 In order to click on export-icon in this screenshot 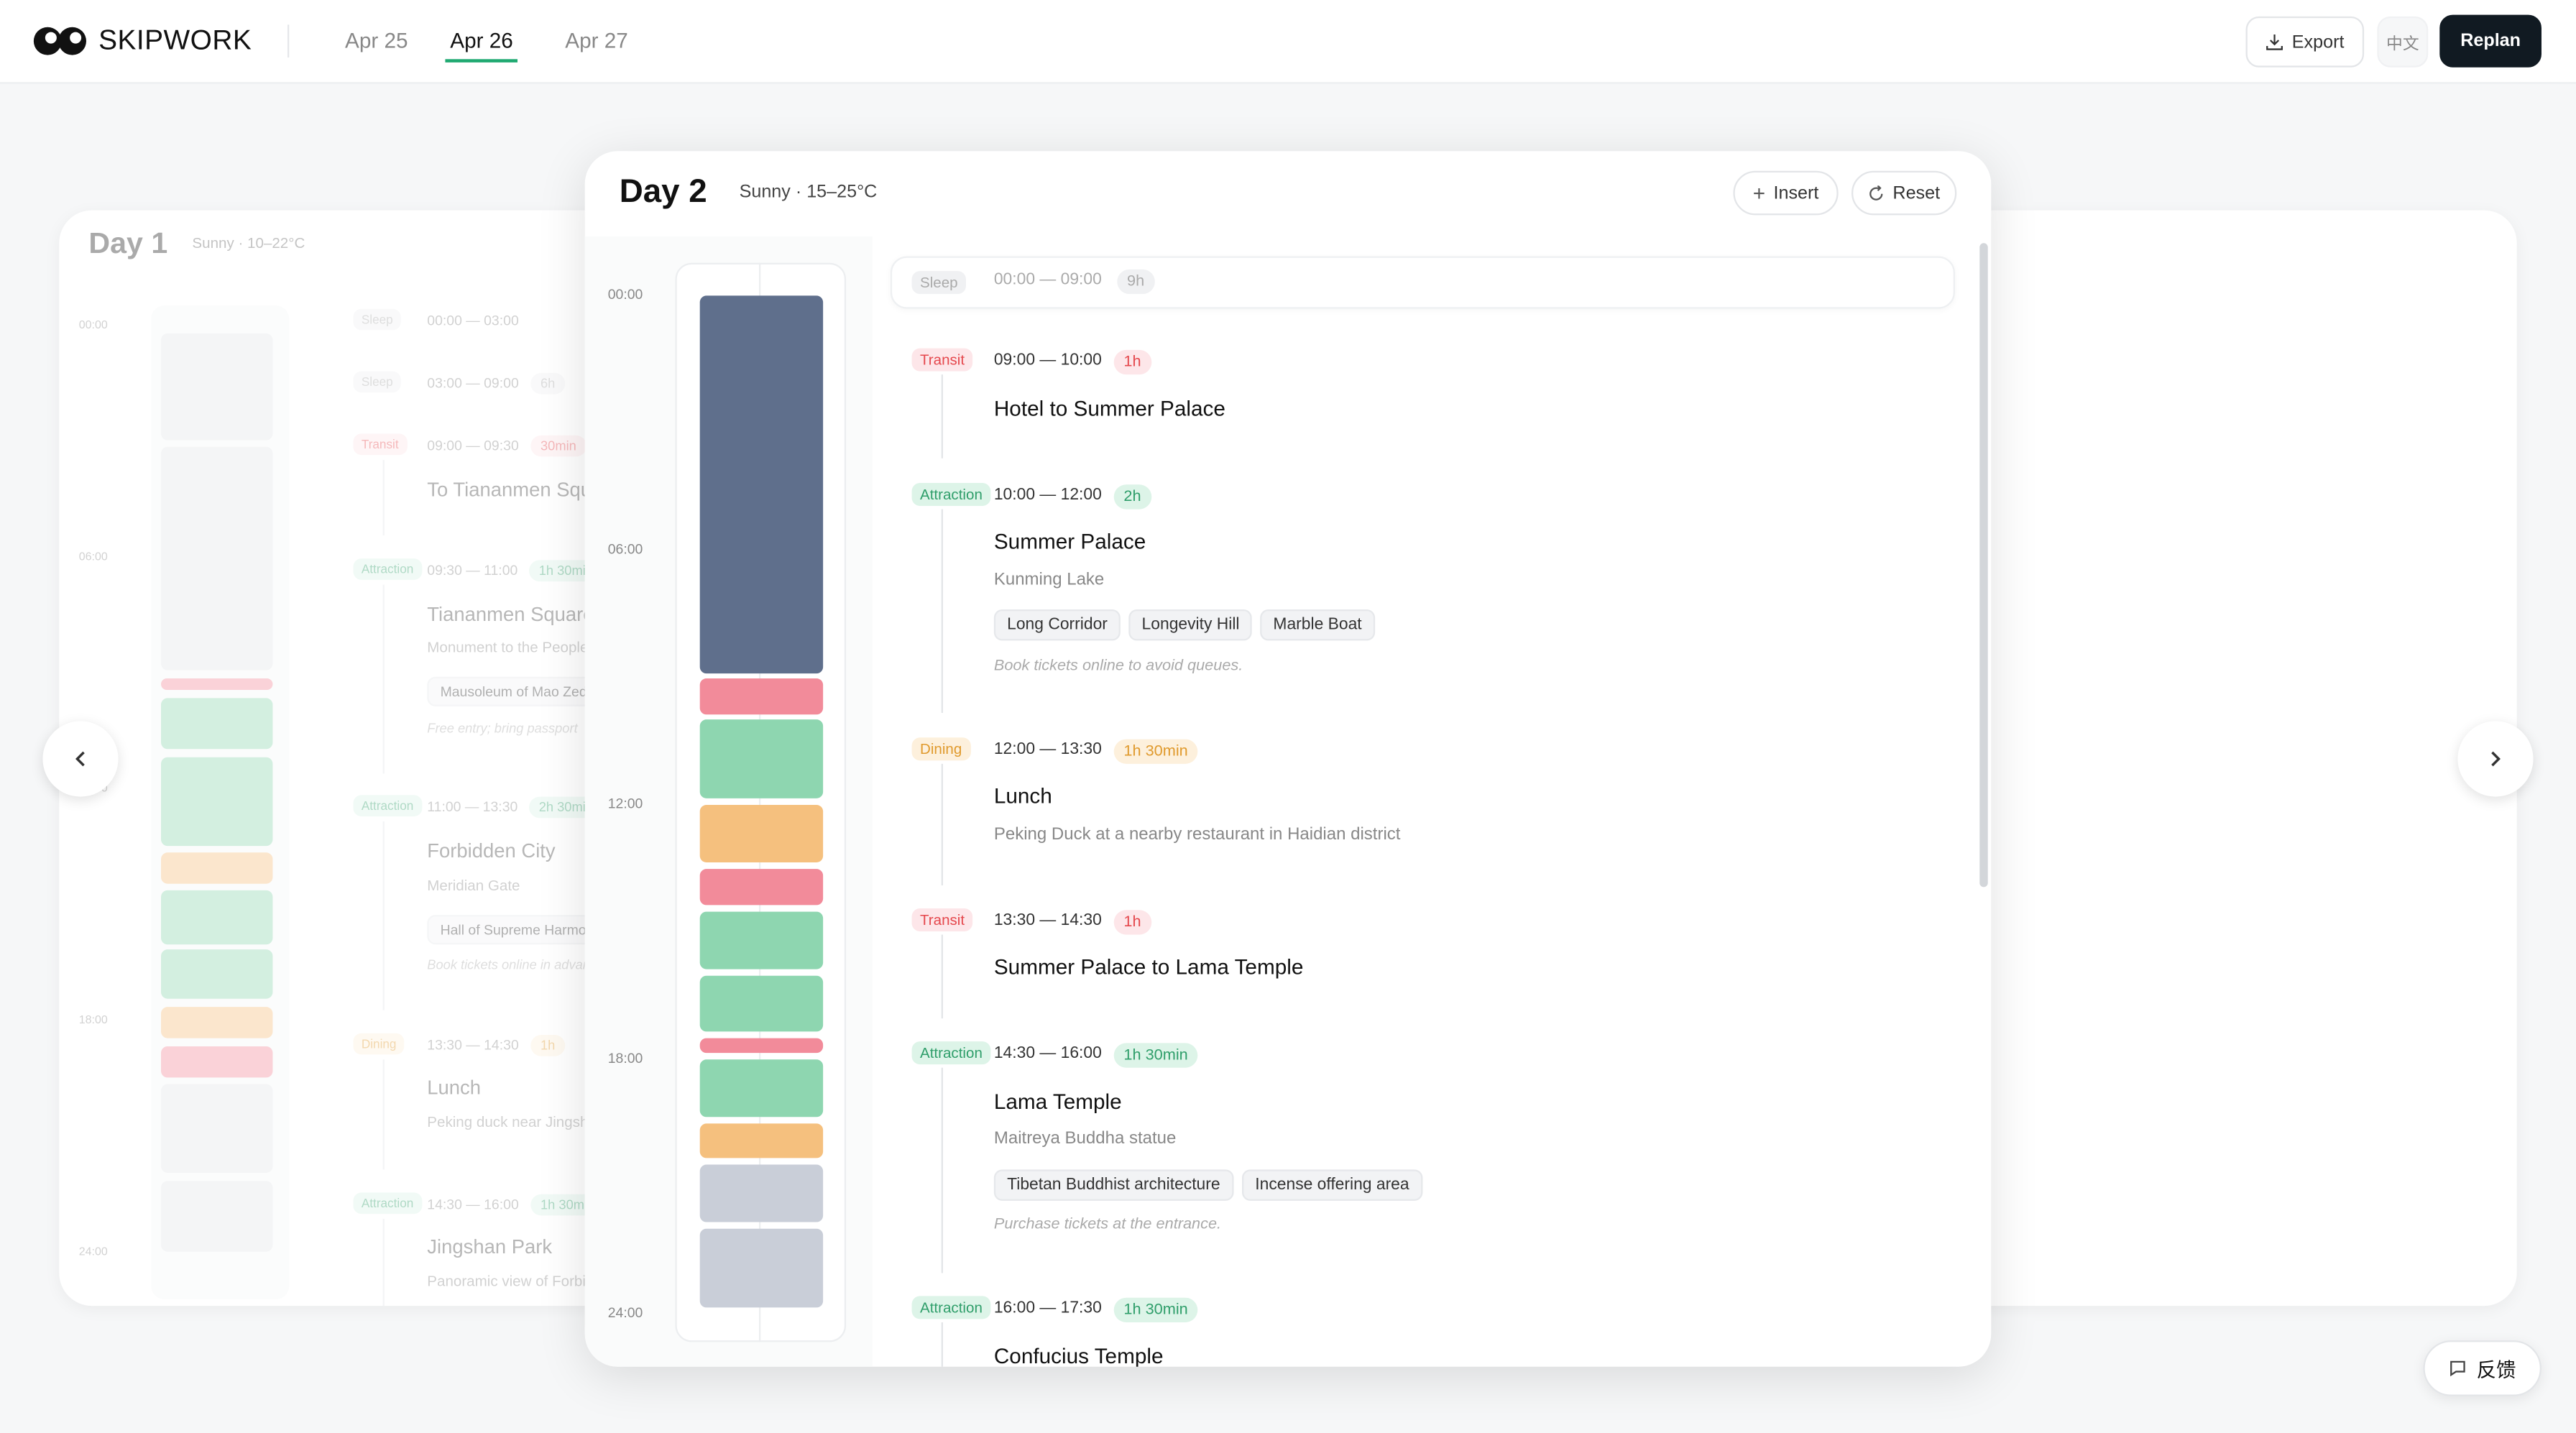, I will do `click(2274, 42)`.